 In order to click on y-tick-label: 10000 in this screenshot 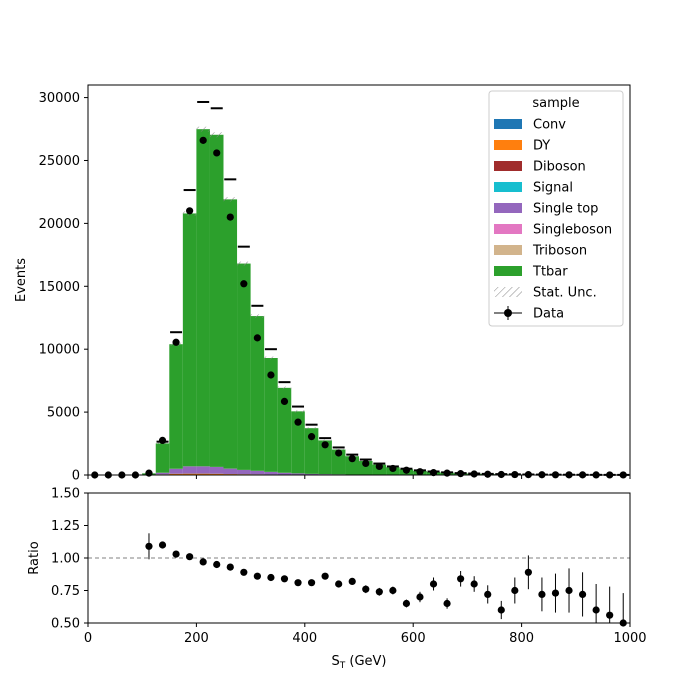, I will do `click(59, 350)`.